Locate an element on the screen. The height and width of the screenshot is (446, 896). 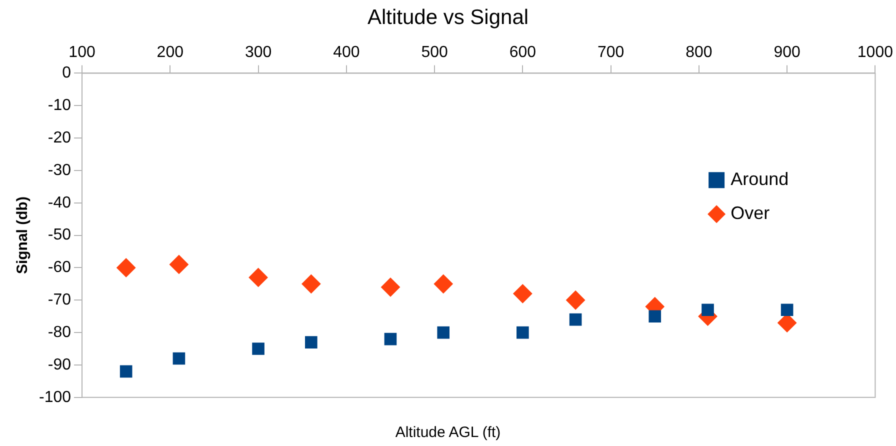
x-tick-label: 500 is located at coordinates (434, 53).